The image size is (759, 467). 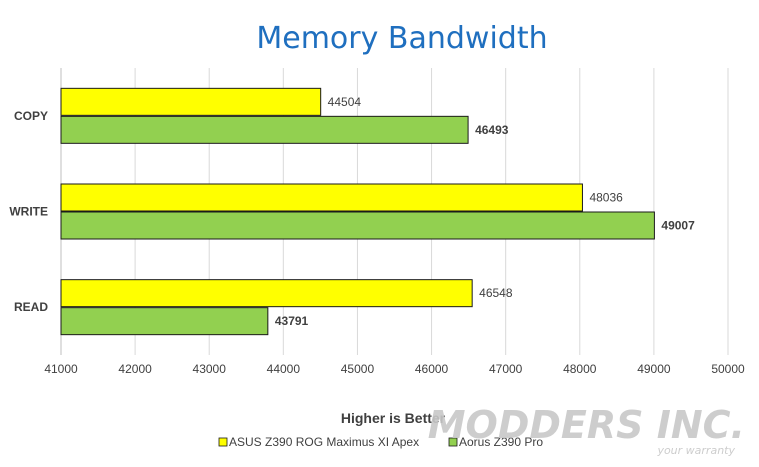 I want to click on x-tick-label: 46000, so click(x=432, y=369).